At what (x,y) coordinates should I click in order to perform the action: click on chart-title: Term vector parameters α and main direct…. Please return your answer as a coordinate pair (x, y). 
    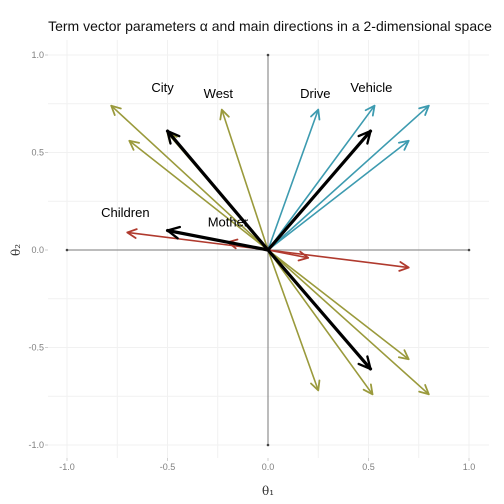
    Looking at the image, I should click on (270, 26).